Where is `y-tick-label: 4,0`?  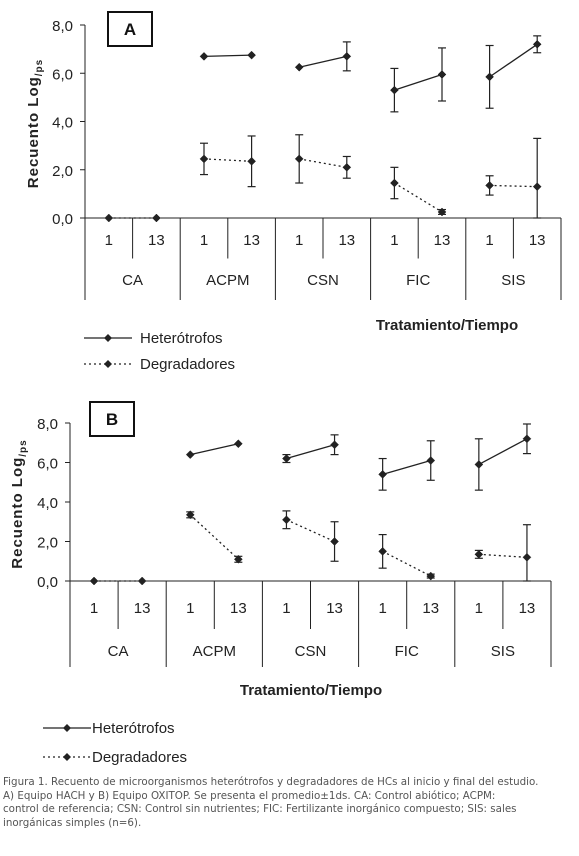 y-tick-label: 4,0 is located at coordinates (47, 503).